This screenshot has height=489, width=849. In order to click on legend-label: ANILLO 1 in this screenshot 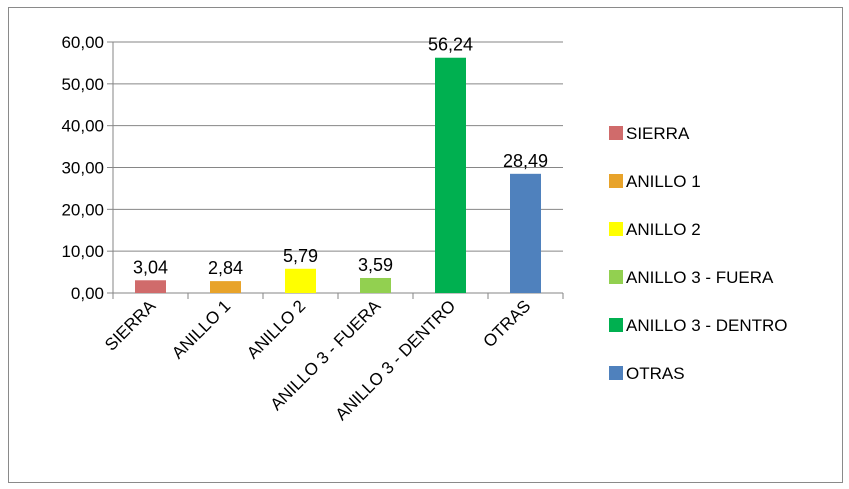, I will do `click(663, 181)`.